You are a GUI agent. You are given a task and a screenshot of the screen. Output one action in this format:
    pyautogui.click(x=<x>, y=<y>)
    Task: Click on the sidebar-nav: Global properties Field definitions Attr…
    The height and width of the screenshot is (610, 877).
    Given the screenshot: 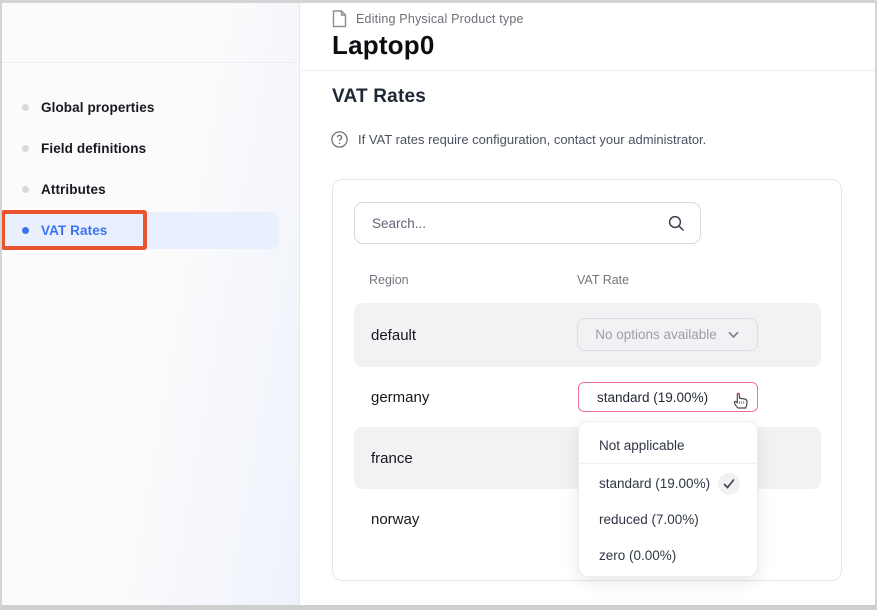 What is the action you would take?
    pyautogui.click(x=140, y=171)
    